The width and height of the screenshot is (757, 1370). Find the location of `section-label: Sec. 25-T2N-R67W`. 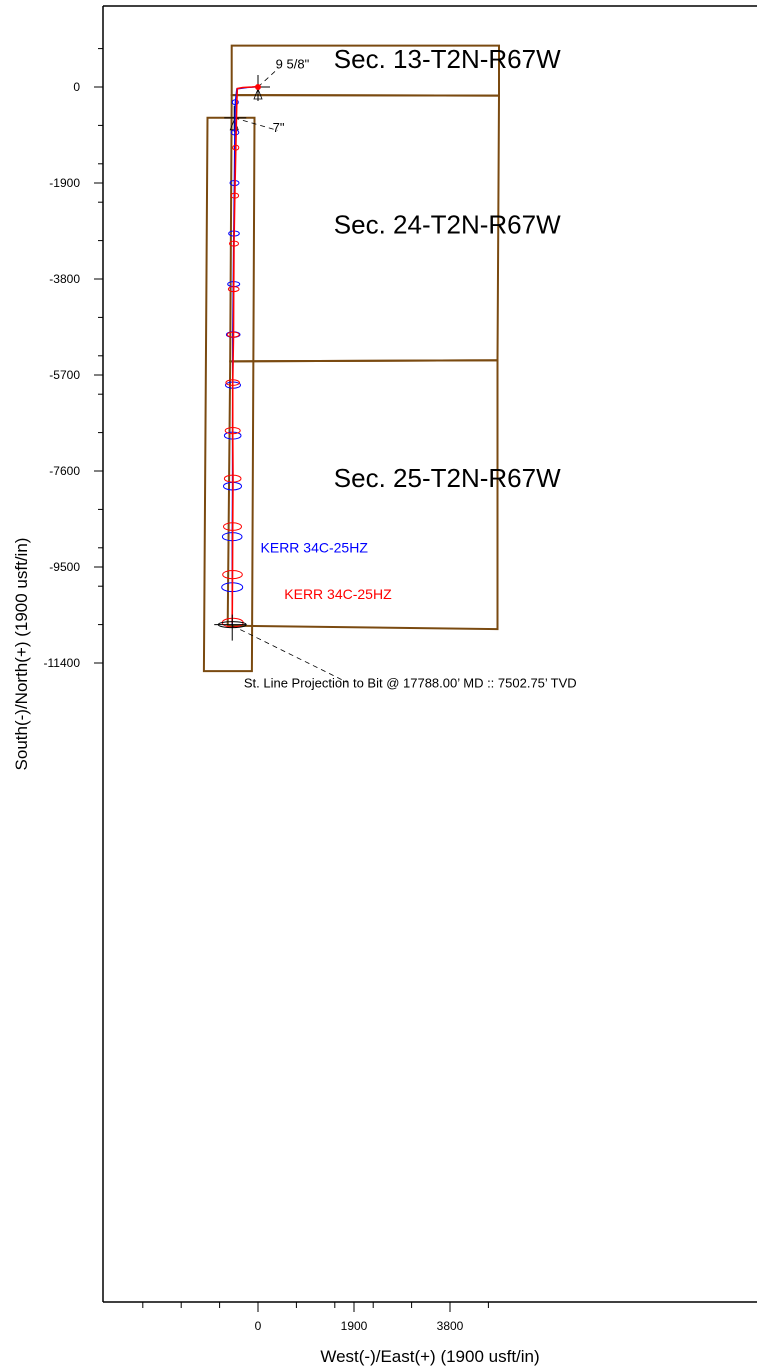

section-label: Sec. 25-T2N-R67W is located at coordinates (447, 478).